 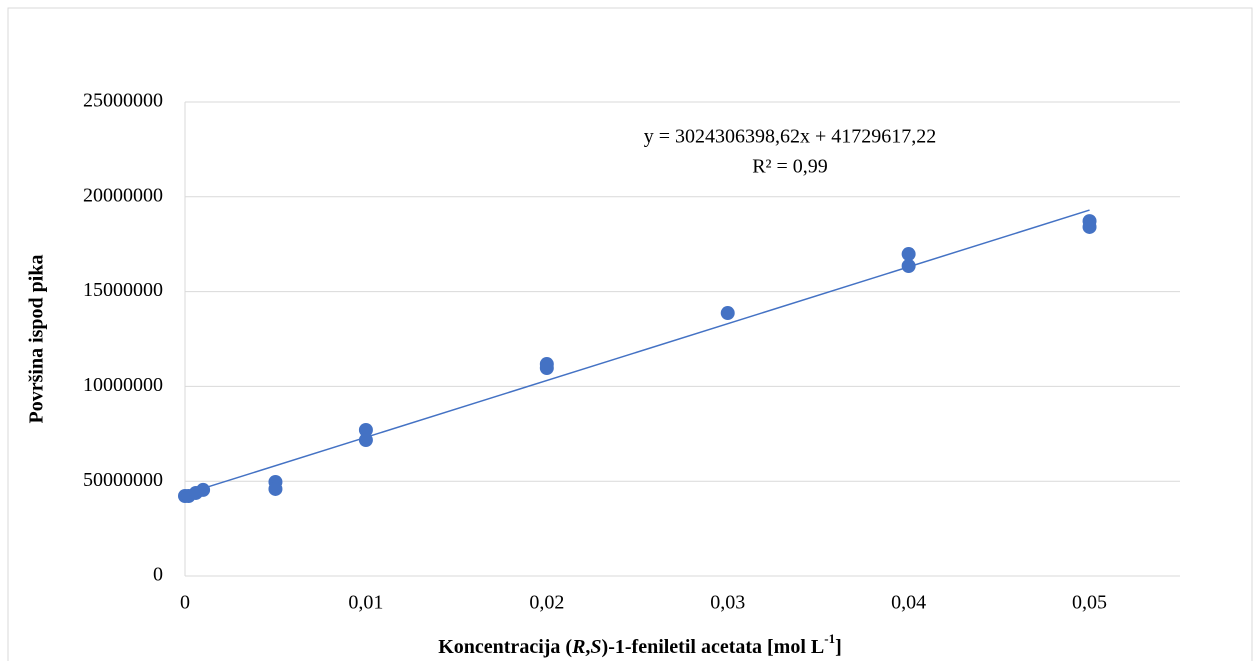 What do you see at coordinates (790, 167) in the screenshot?
I see `annotation-r2: R² = 0,99` at bounding box center [790, 167].